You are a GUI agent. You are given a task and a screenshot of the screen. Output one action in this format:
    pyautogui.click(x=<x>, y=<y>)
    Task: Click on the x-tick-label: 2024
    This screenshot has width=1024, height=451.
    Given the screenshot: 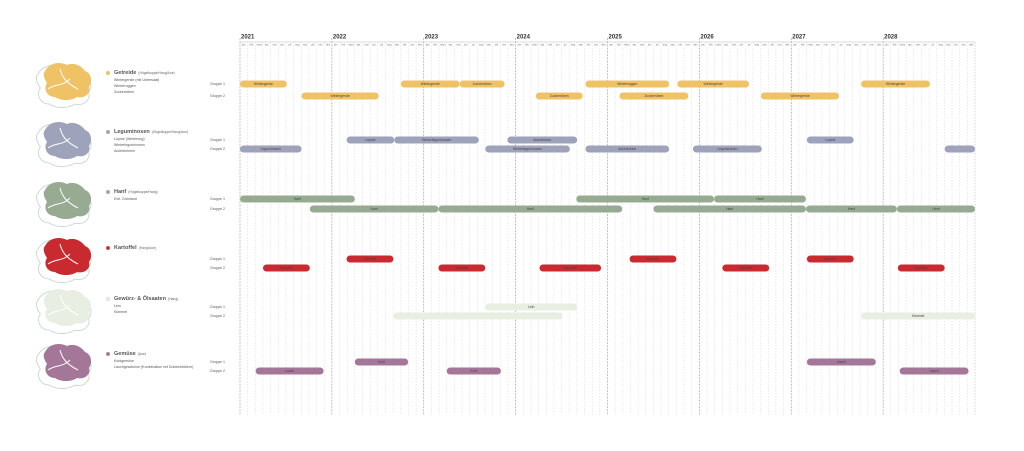 What is the action you would take?
    pyautogui.click(x=524, y=38)
    